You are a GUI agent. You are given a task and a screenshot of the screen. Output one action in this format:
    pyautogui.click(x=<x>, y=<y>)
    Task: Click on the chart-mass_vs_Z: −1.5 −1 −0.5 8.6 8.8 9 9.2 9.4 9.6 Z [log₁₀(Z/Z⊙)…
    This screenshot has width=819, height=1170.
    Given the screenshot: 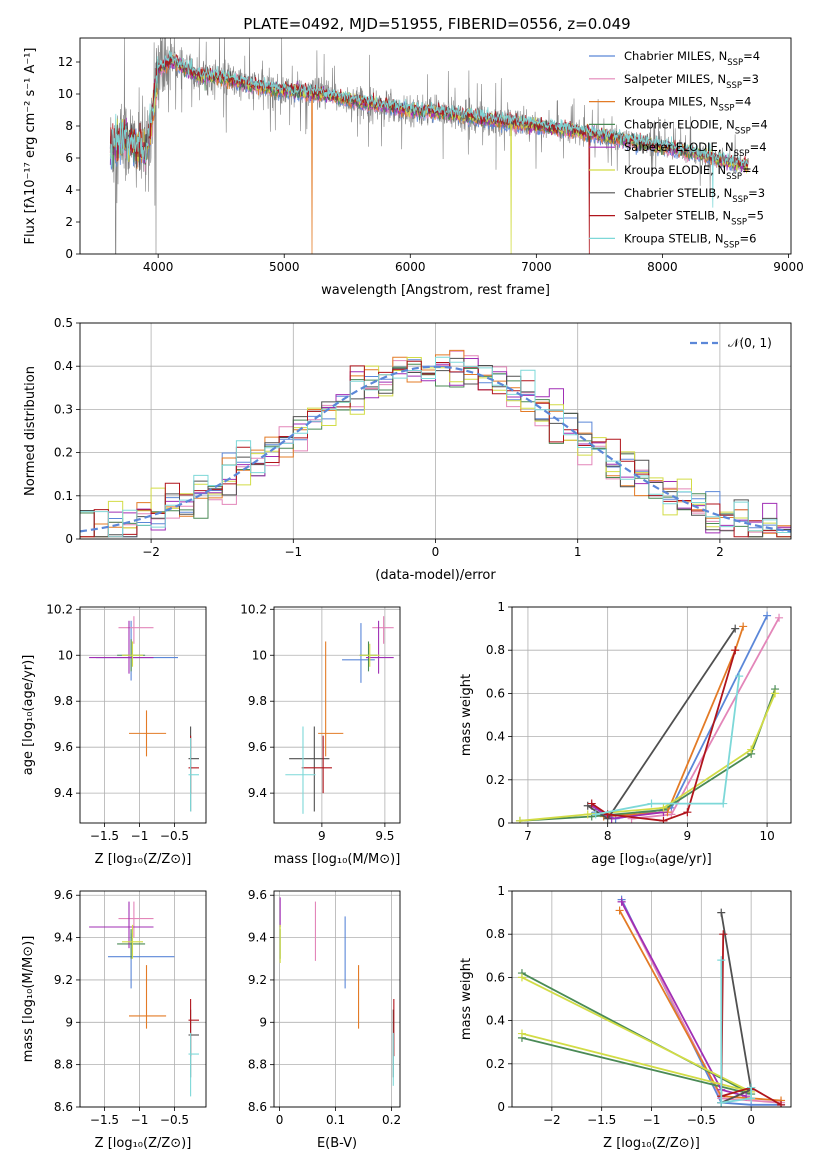 What is the action you would take?
    pyautogui.click(x=114, y=1019)
    